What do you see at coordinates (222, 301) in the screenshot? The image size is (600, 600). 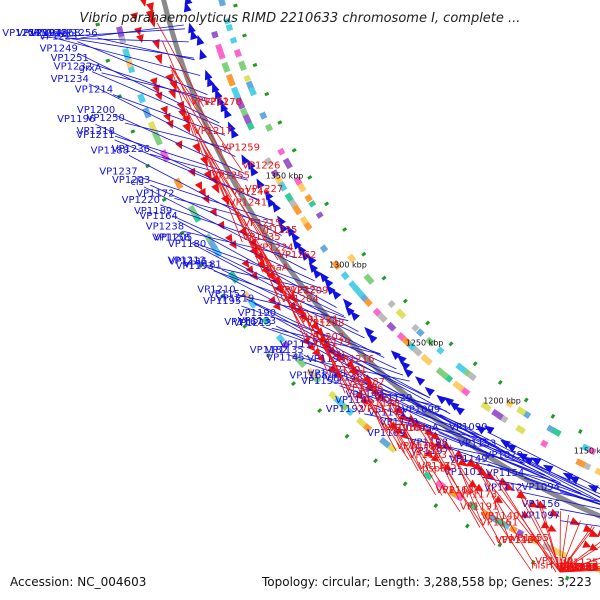 I see `forward-gene-label: VP1195` at bounding box center [222, 301].